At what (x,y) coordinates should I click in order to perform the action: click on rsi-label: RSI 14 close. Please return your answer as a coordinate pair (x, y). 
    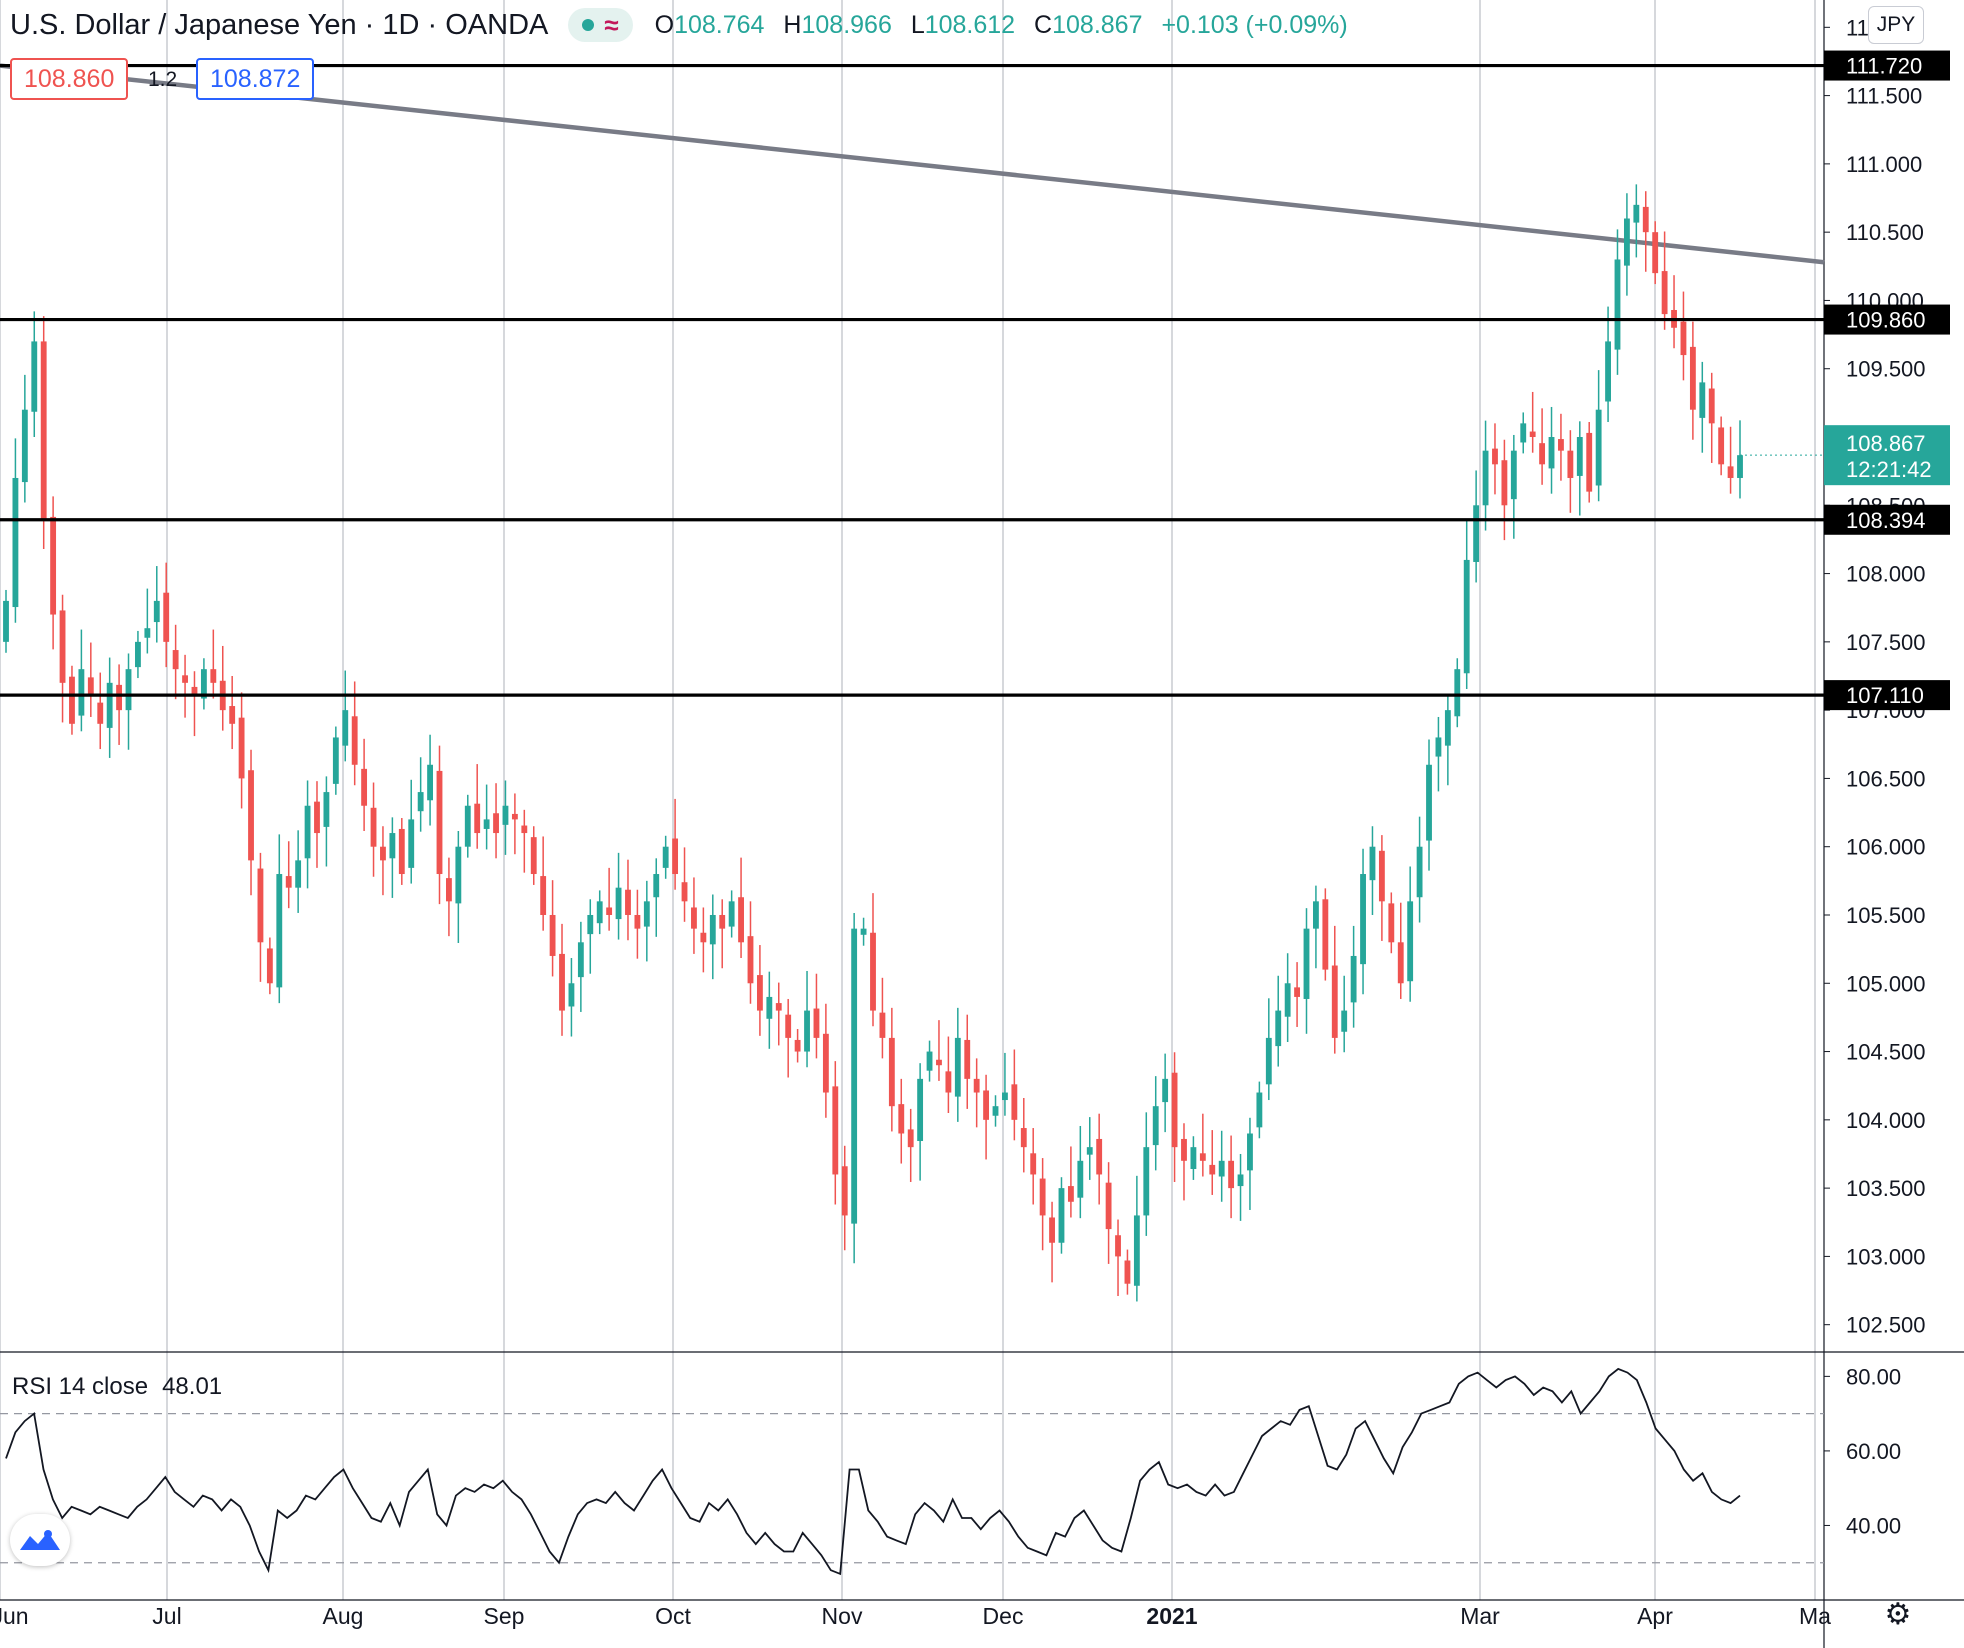
    Looking at the image, I should click on (80, 1386).